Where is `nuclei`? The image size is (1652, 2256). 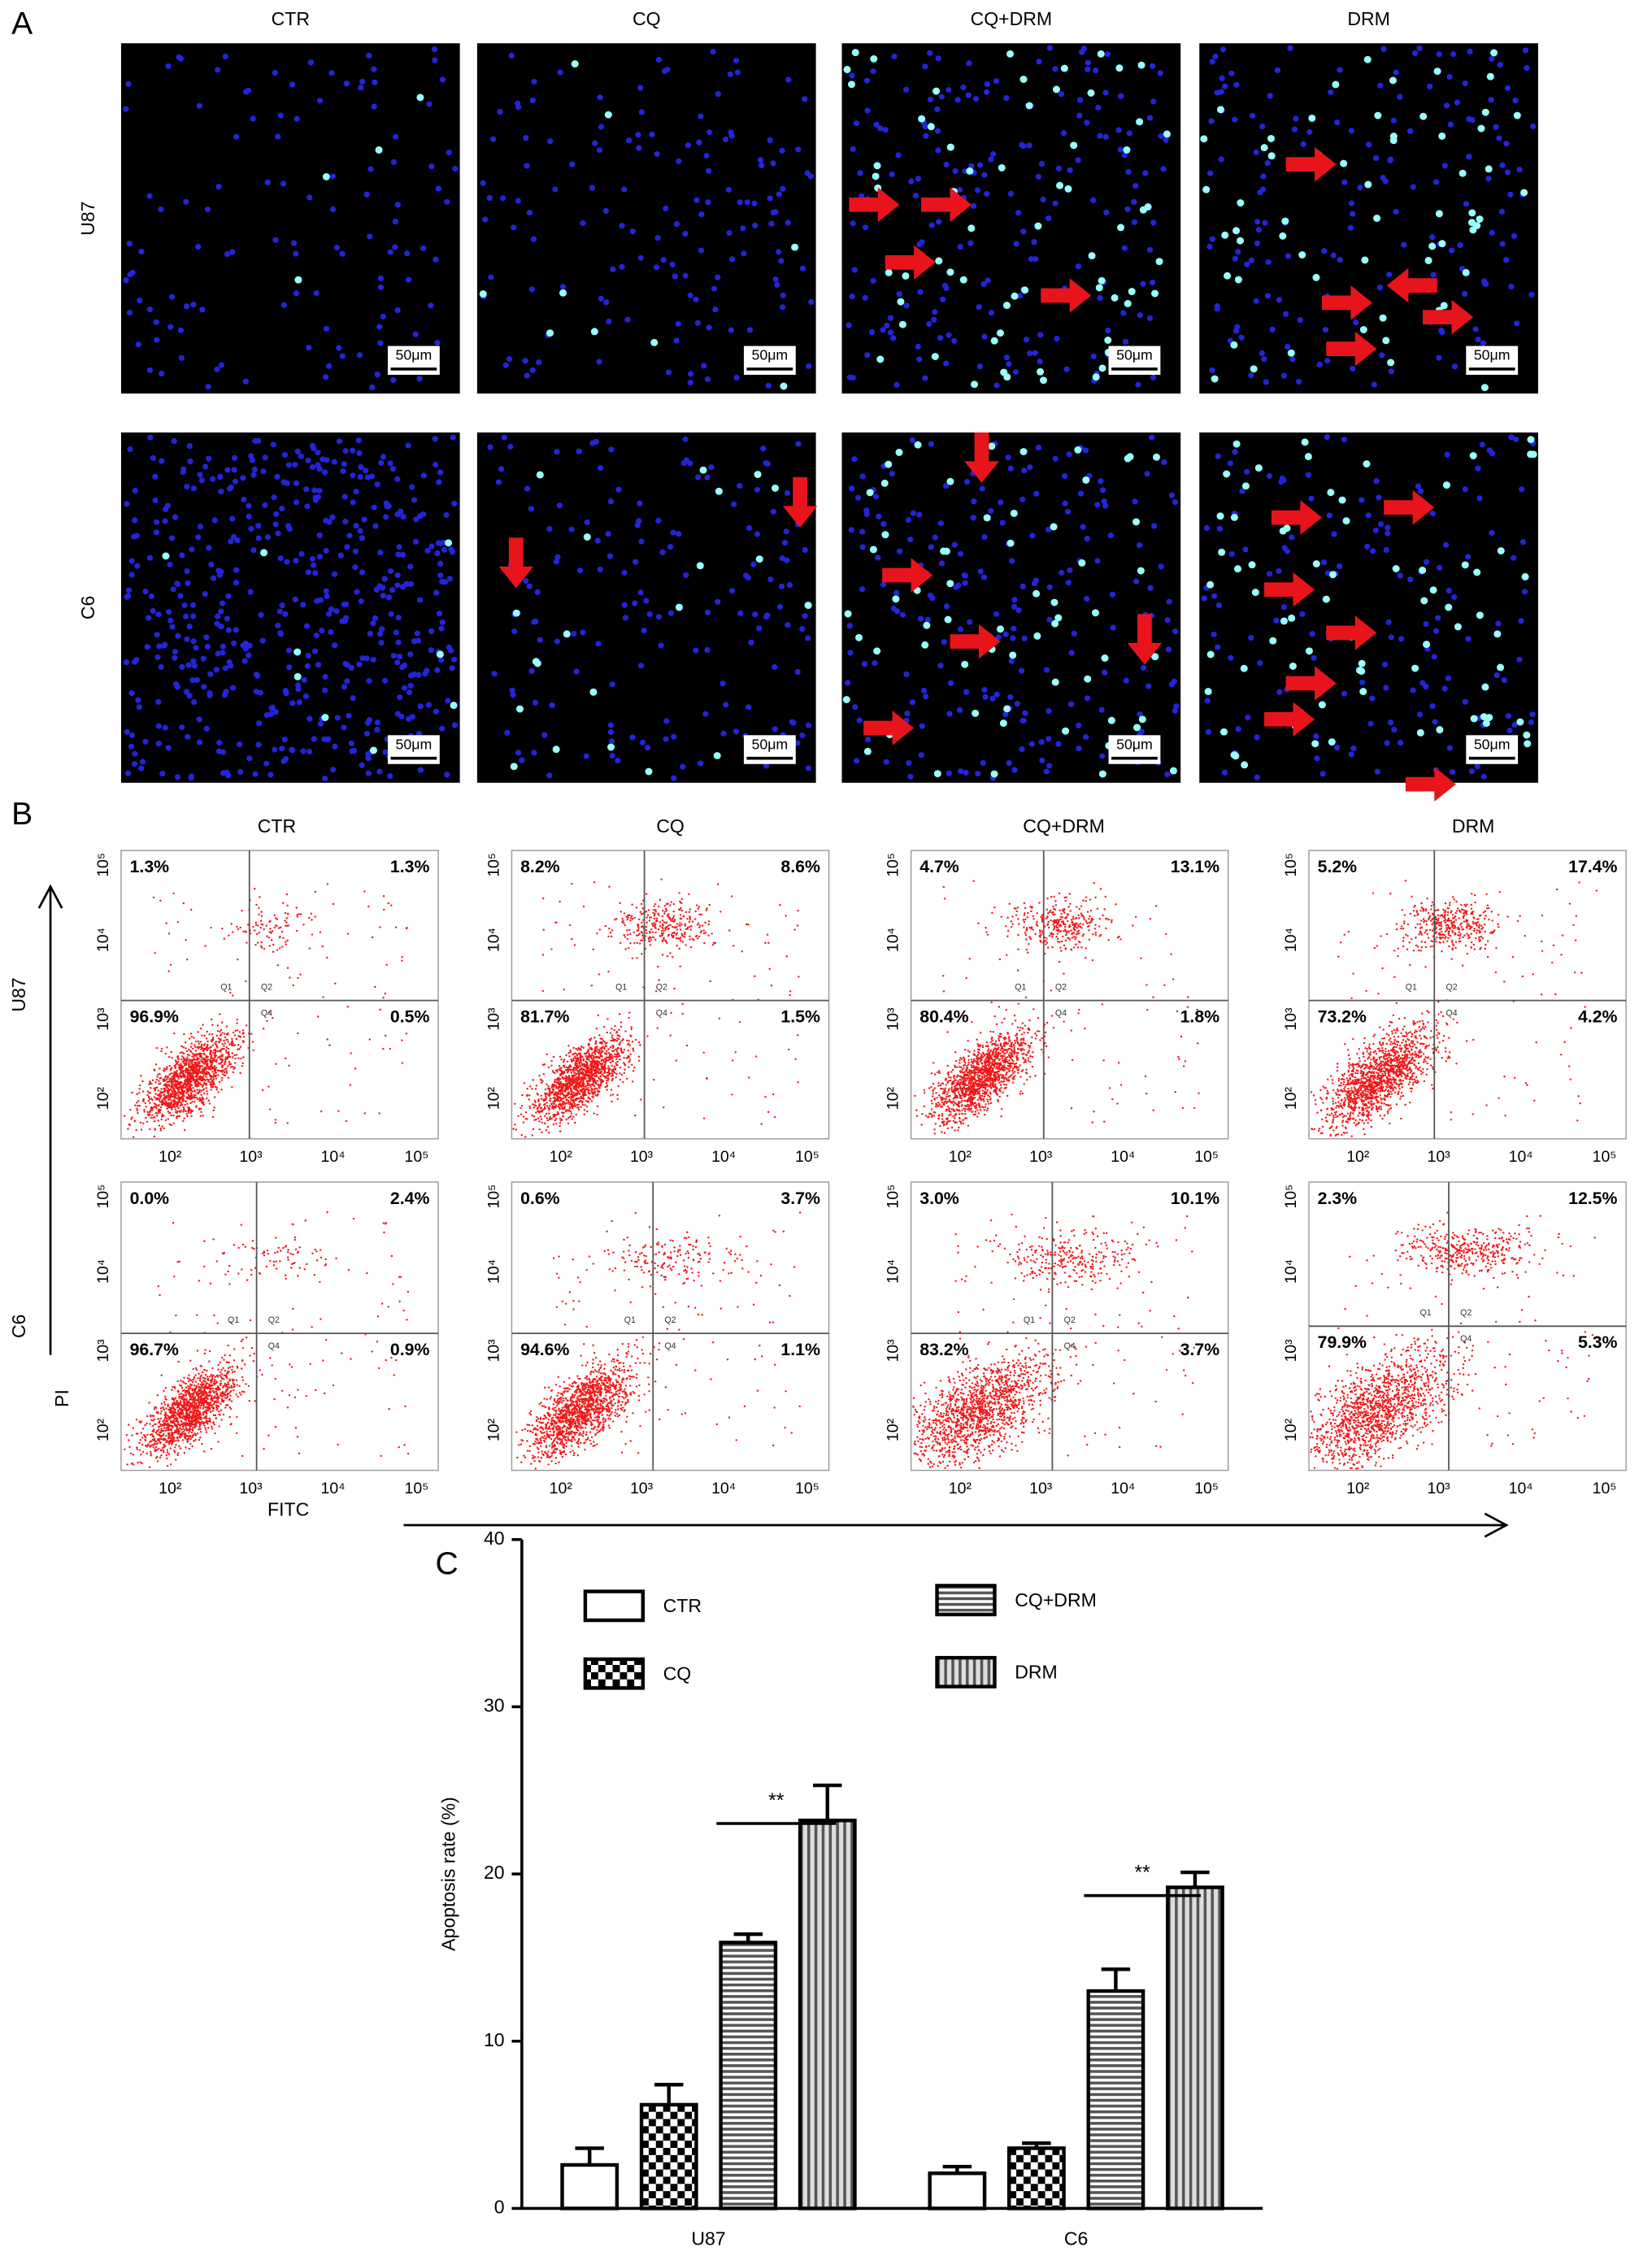
nuclei is located at coordinates (291, 219).